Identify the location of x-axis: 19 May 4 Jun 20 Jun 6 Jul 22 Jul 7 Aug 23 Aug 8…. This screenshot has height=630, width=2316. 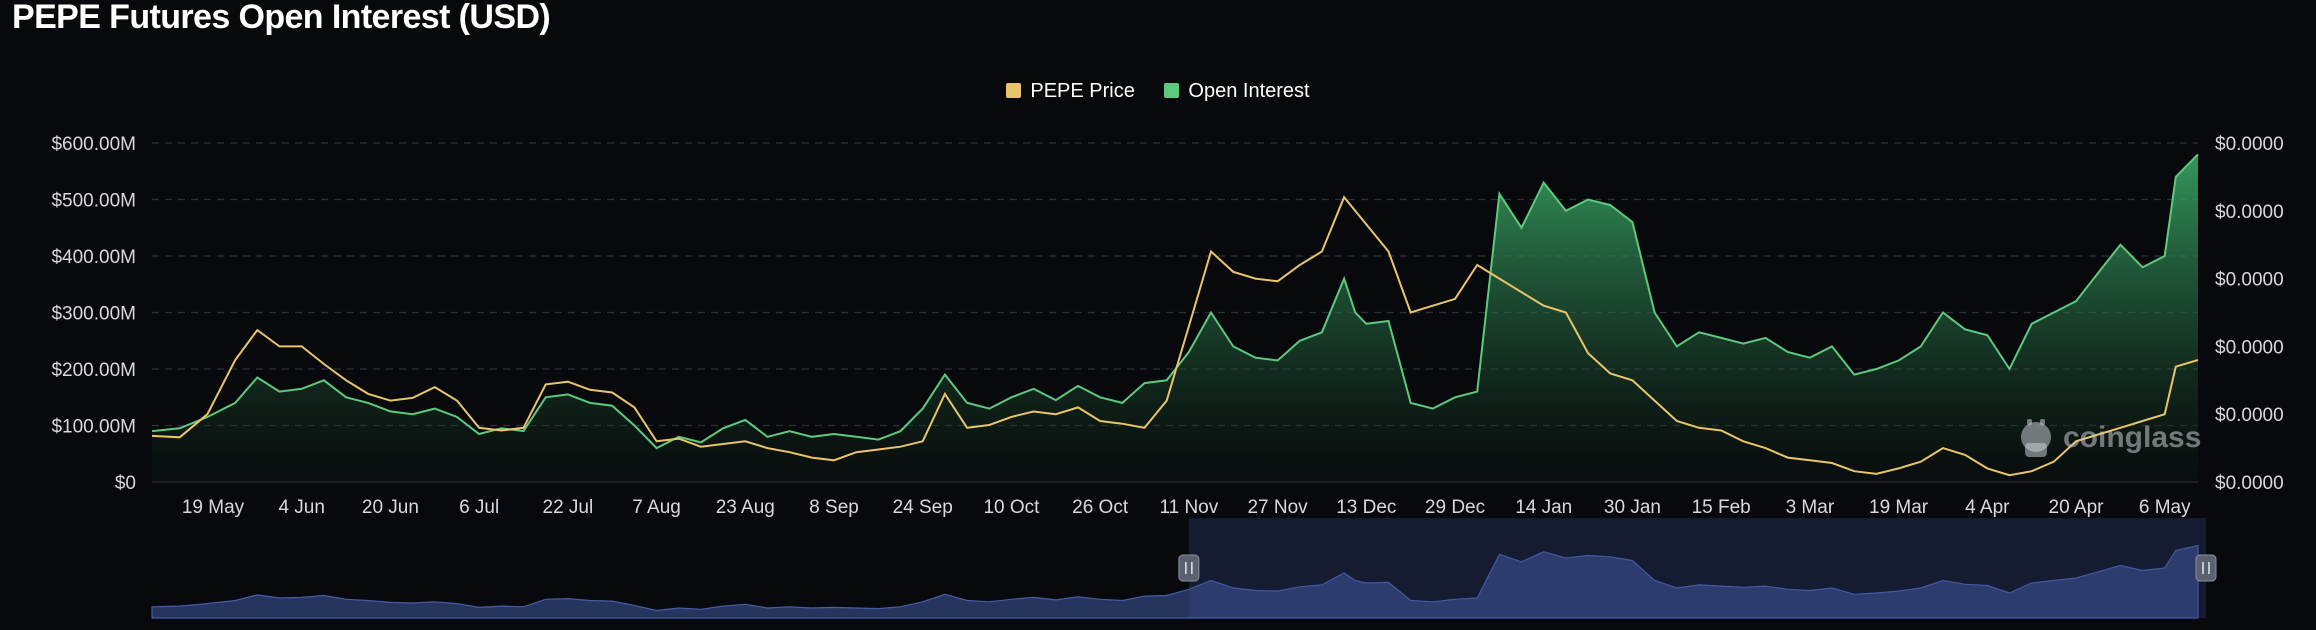
(1186, 507).